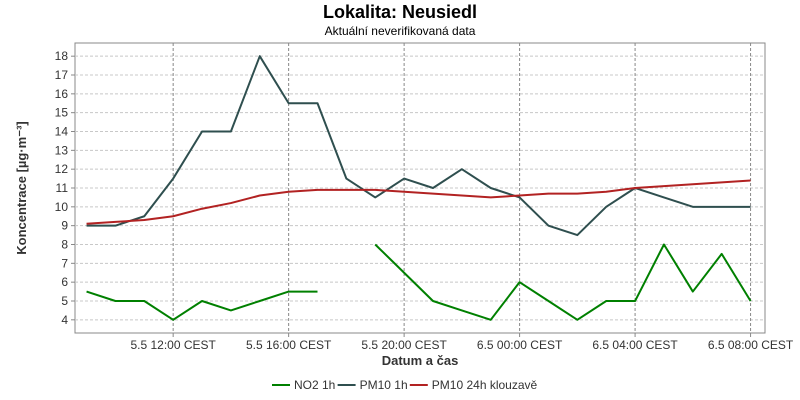  I want to click on y-tick-label: 7, so click(64, 263).